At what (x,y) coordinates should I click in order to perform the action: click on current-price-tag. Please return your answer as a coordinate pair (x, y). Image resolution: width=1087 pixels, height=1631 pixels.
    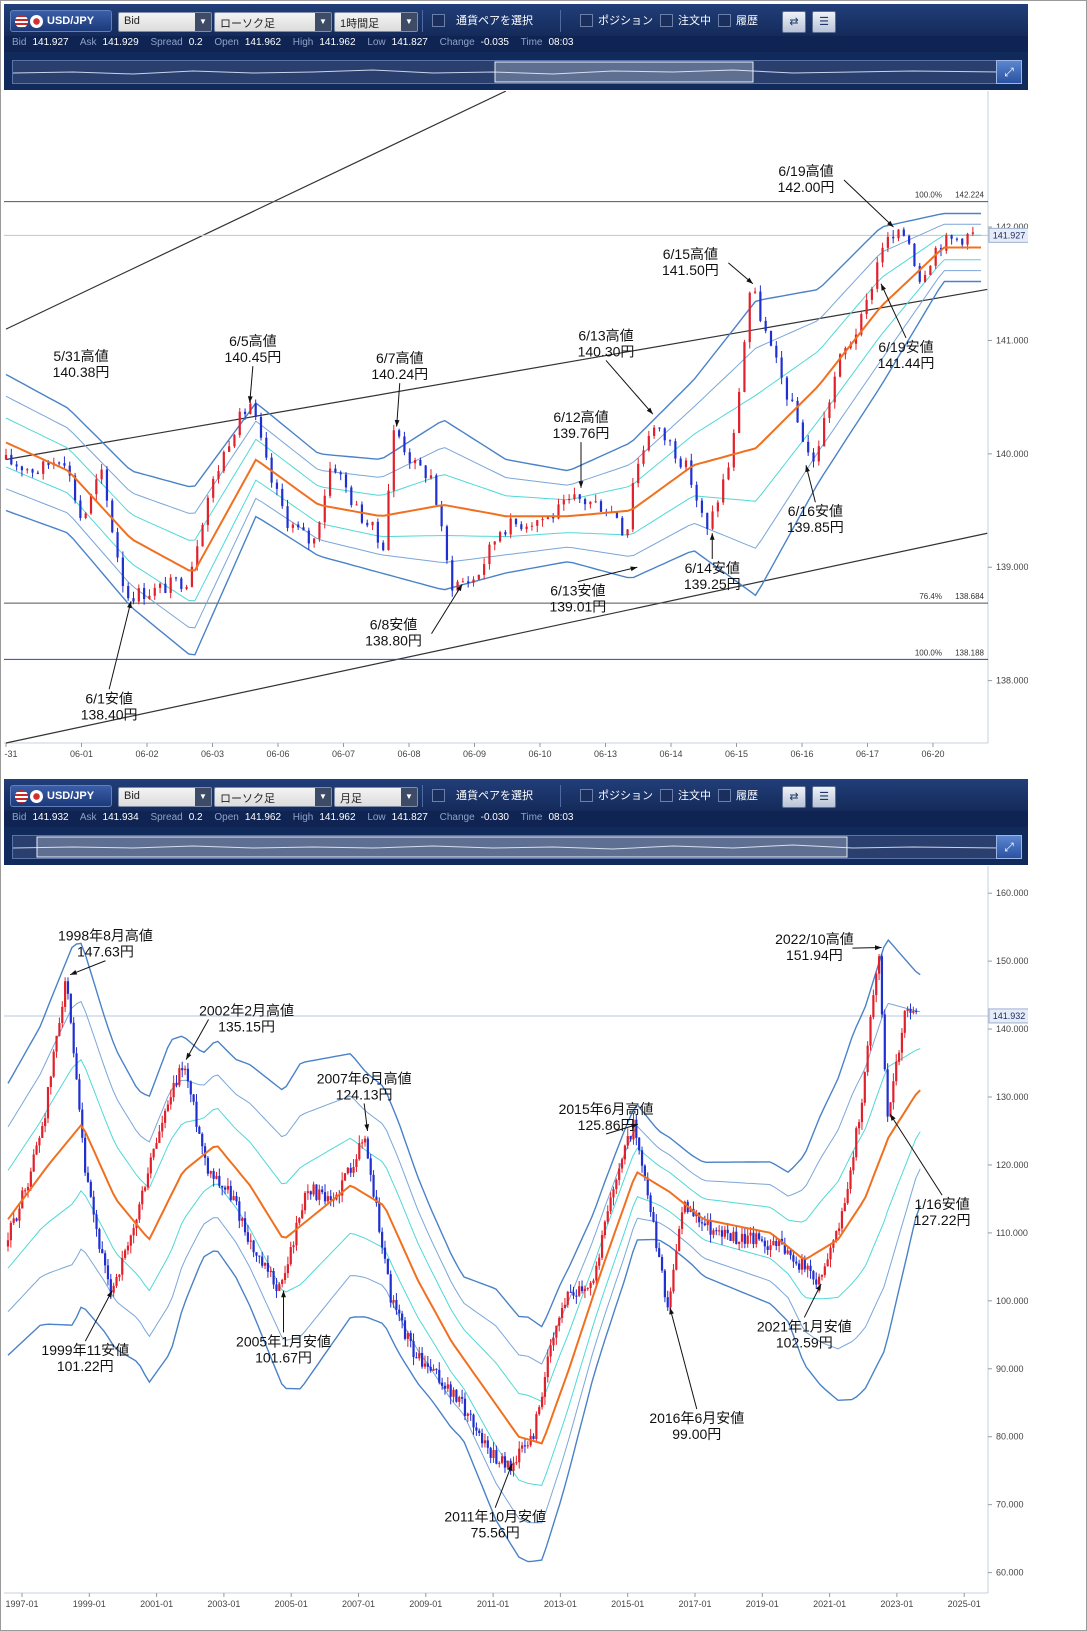
    Looking at the image, I should click on (1008, 1016).